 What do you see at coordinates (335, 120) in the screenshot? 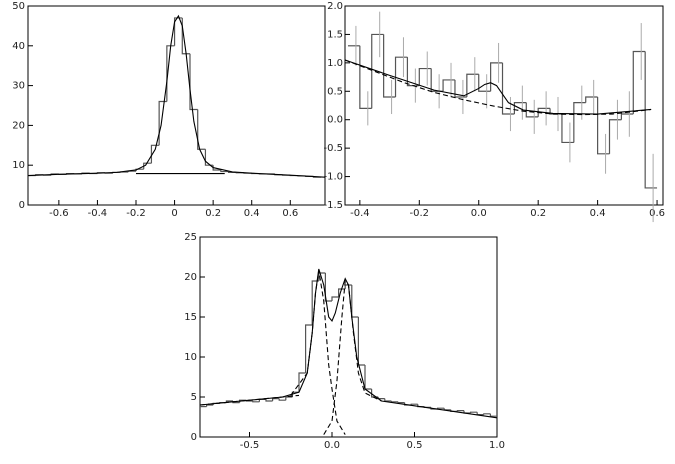
I see `y-tick-label: 0.0` at bounding box center [335, 120].